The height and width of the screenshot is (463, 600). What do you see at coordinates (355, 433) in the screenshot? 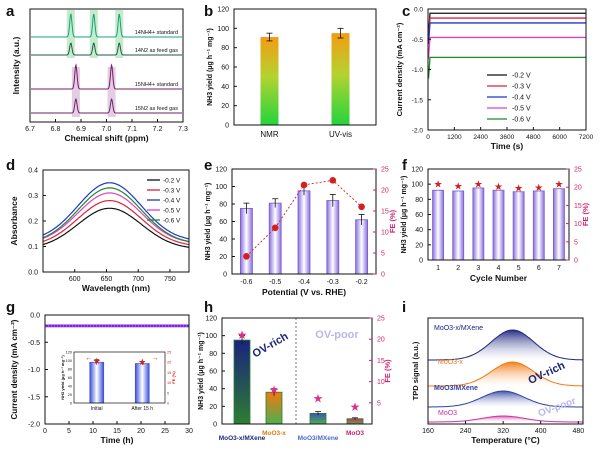
I see `category-label: MoO3` at bounding box center [355, 433].